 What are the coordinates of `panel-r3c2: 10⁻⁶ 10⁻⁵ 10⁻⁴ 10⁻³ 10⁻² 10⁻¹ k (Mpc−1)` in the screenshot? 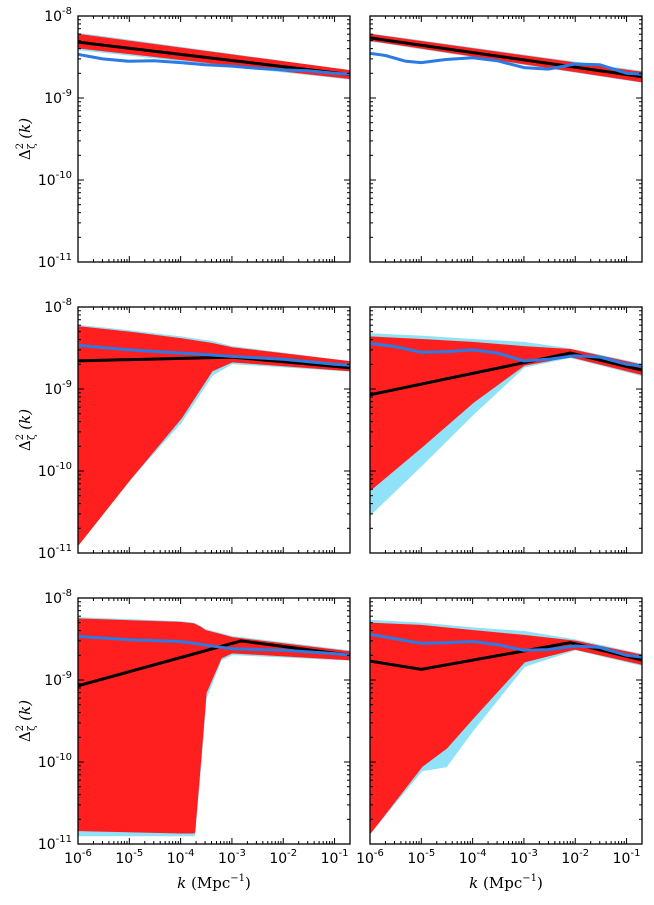 It's located at (499, 744).